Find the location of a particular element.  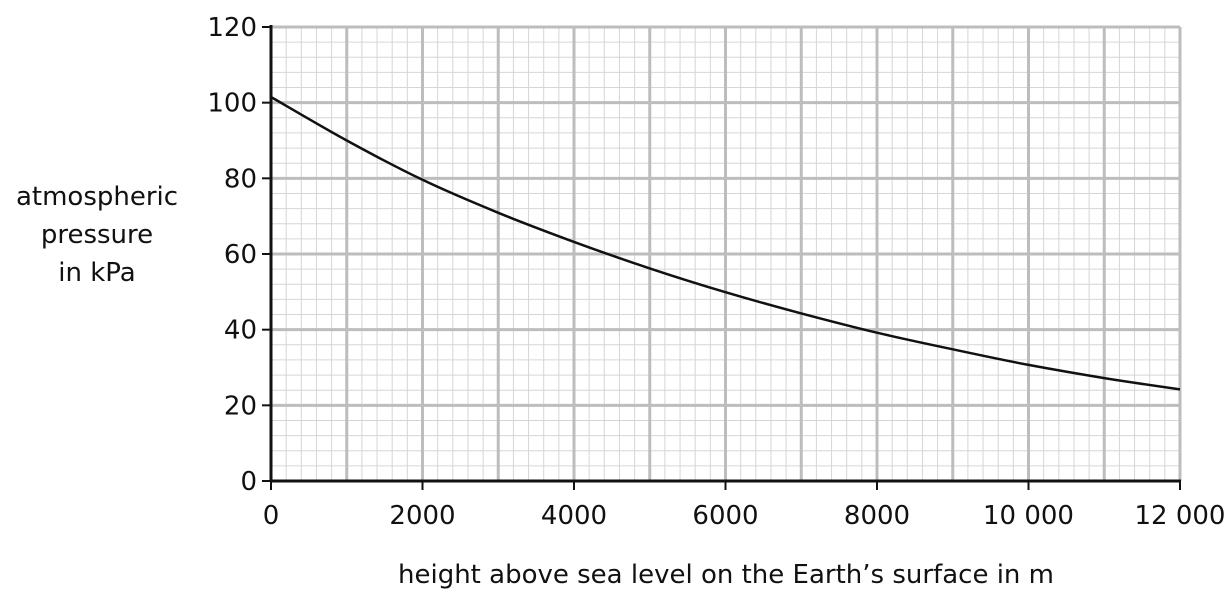

x-tick-label: 12 000 is located at coordinates (1180, 516).